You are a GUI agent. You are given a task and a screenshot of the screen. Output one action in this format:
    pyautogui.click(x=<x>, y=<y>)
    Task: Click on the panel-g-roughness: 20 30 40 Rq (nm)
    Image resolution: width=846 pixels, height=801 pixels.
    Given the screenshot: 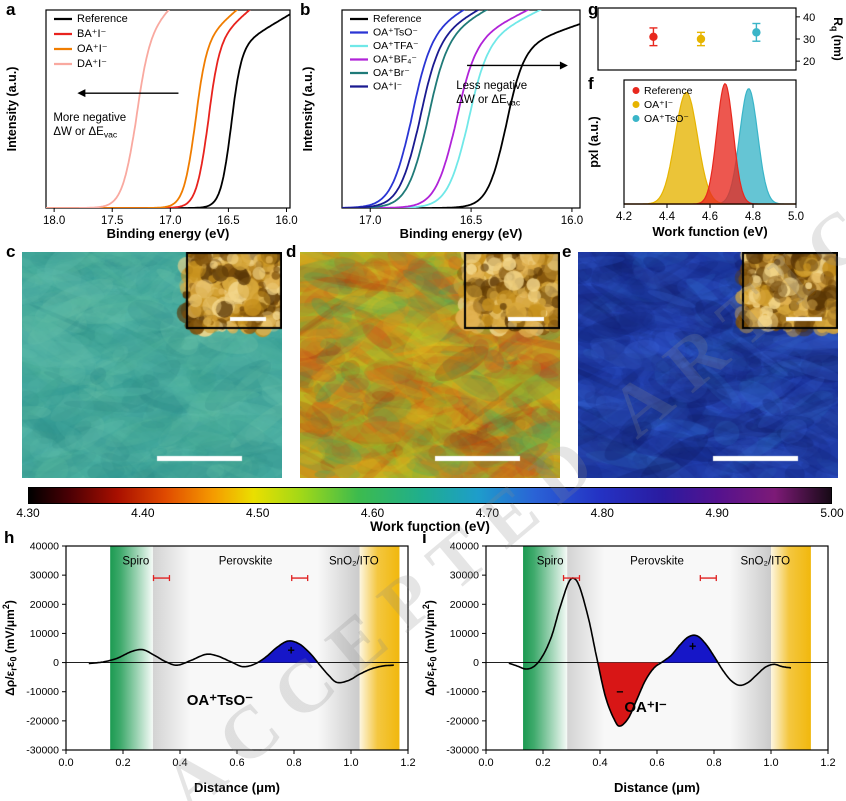 What is the action you would take?
    pyautogui.click(x=716, y=38)
    